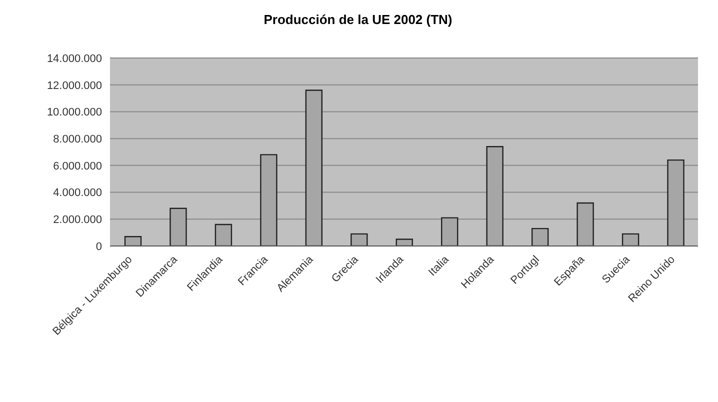  Describe the element at coordinates (77, 139) in the screenshot. I see `y-tick-label: 8.000.000` at that location.